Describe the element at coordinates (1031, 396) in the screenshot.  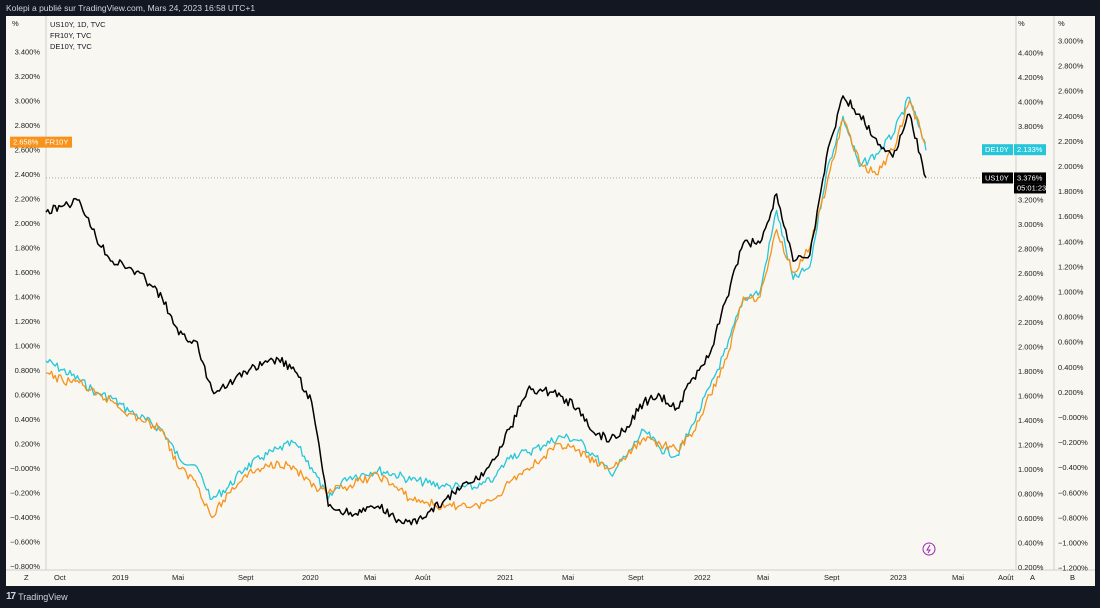
I see `right-axis-a-tick-label: 1.600%` at that location.